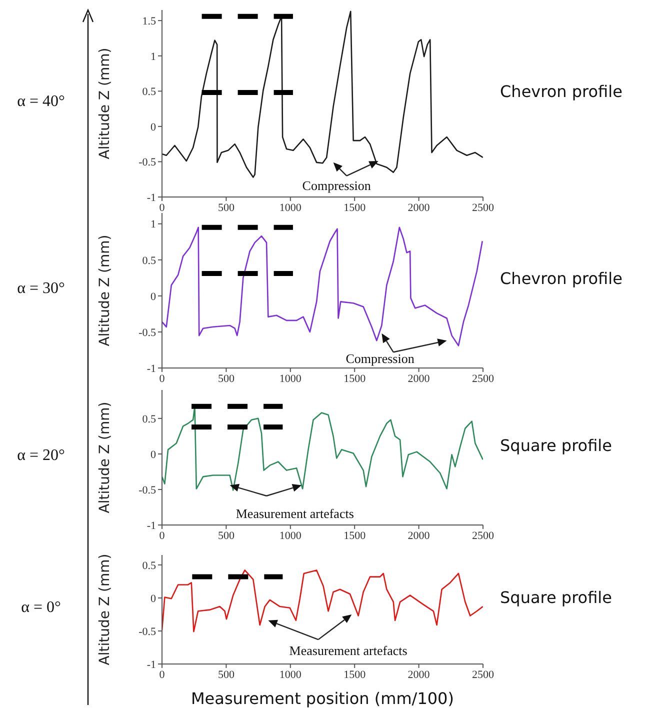 The height and width of the screenshot is (713, 665). What do you see at coordinates (41, 289) in the screenshot?
I see `text: α = 30°` at bounding box center [41, 289].